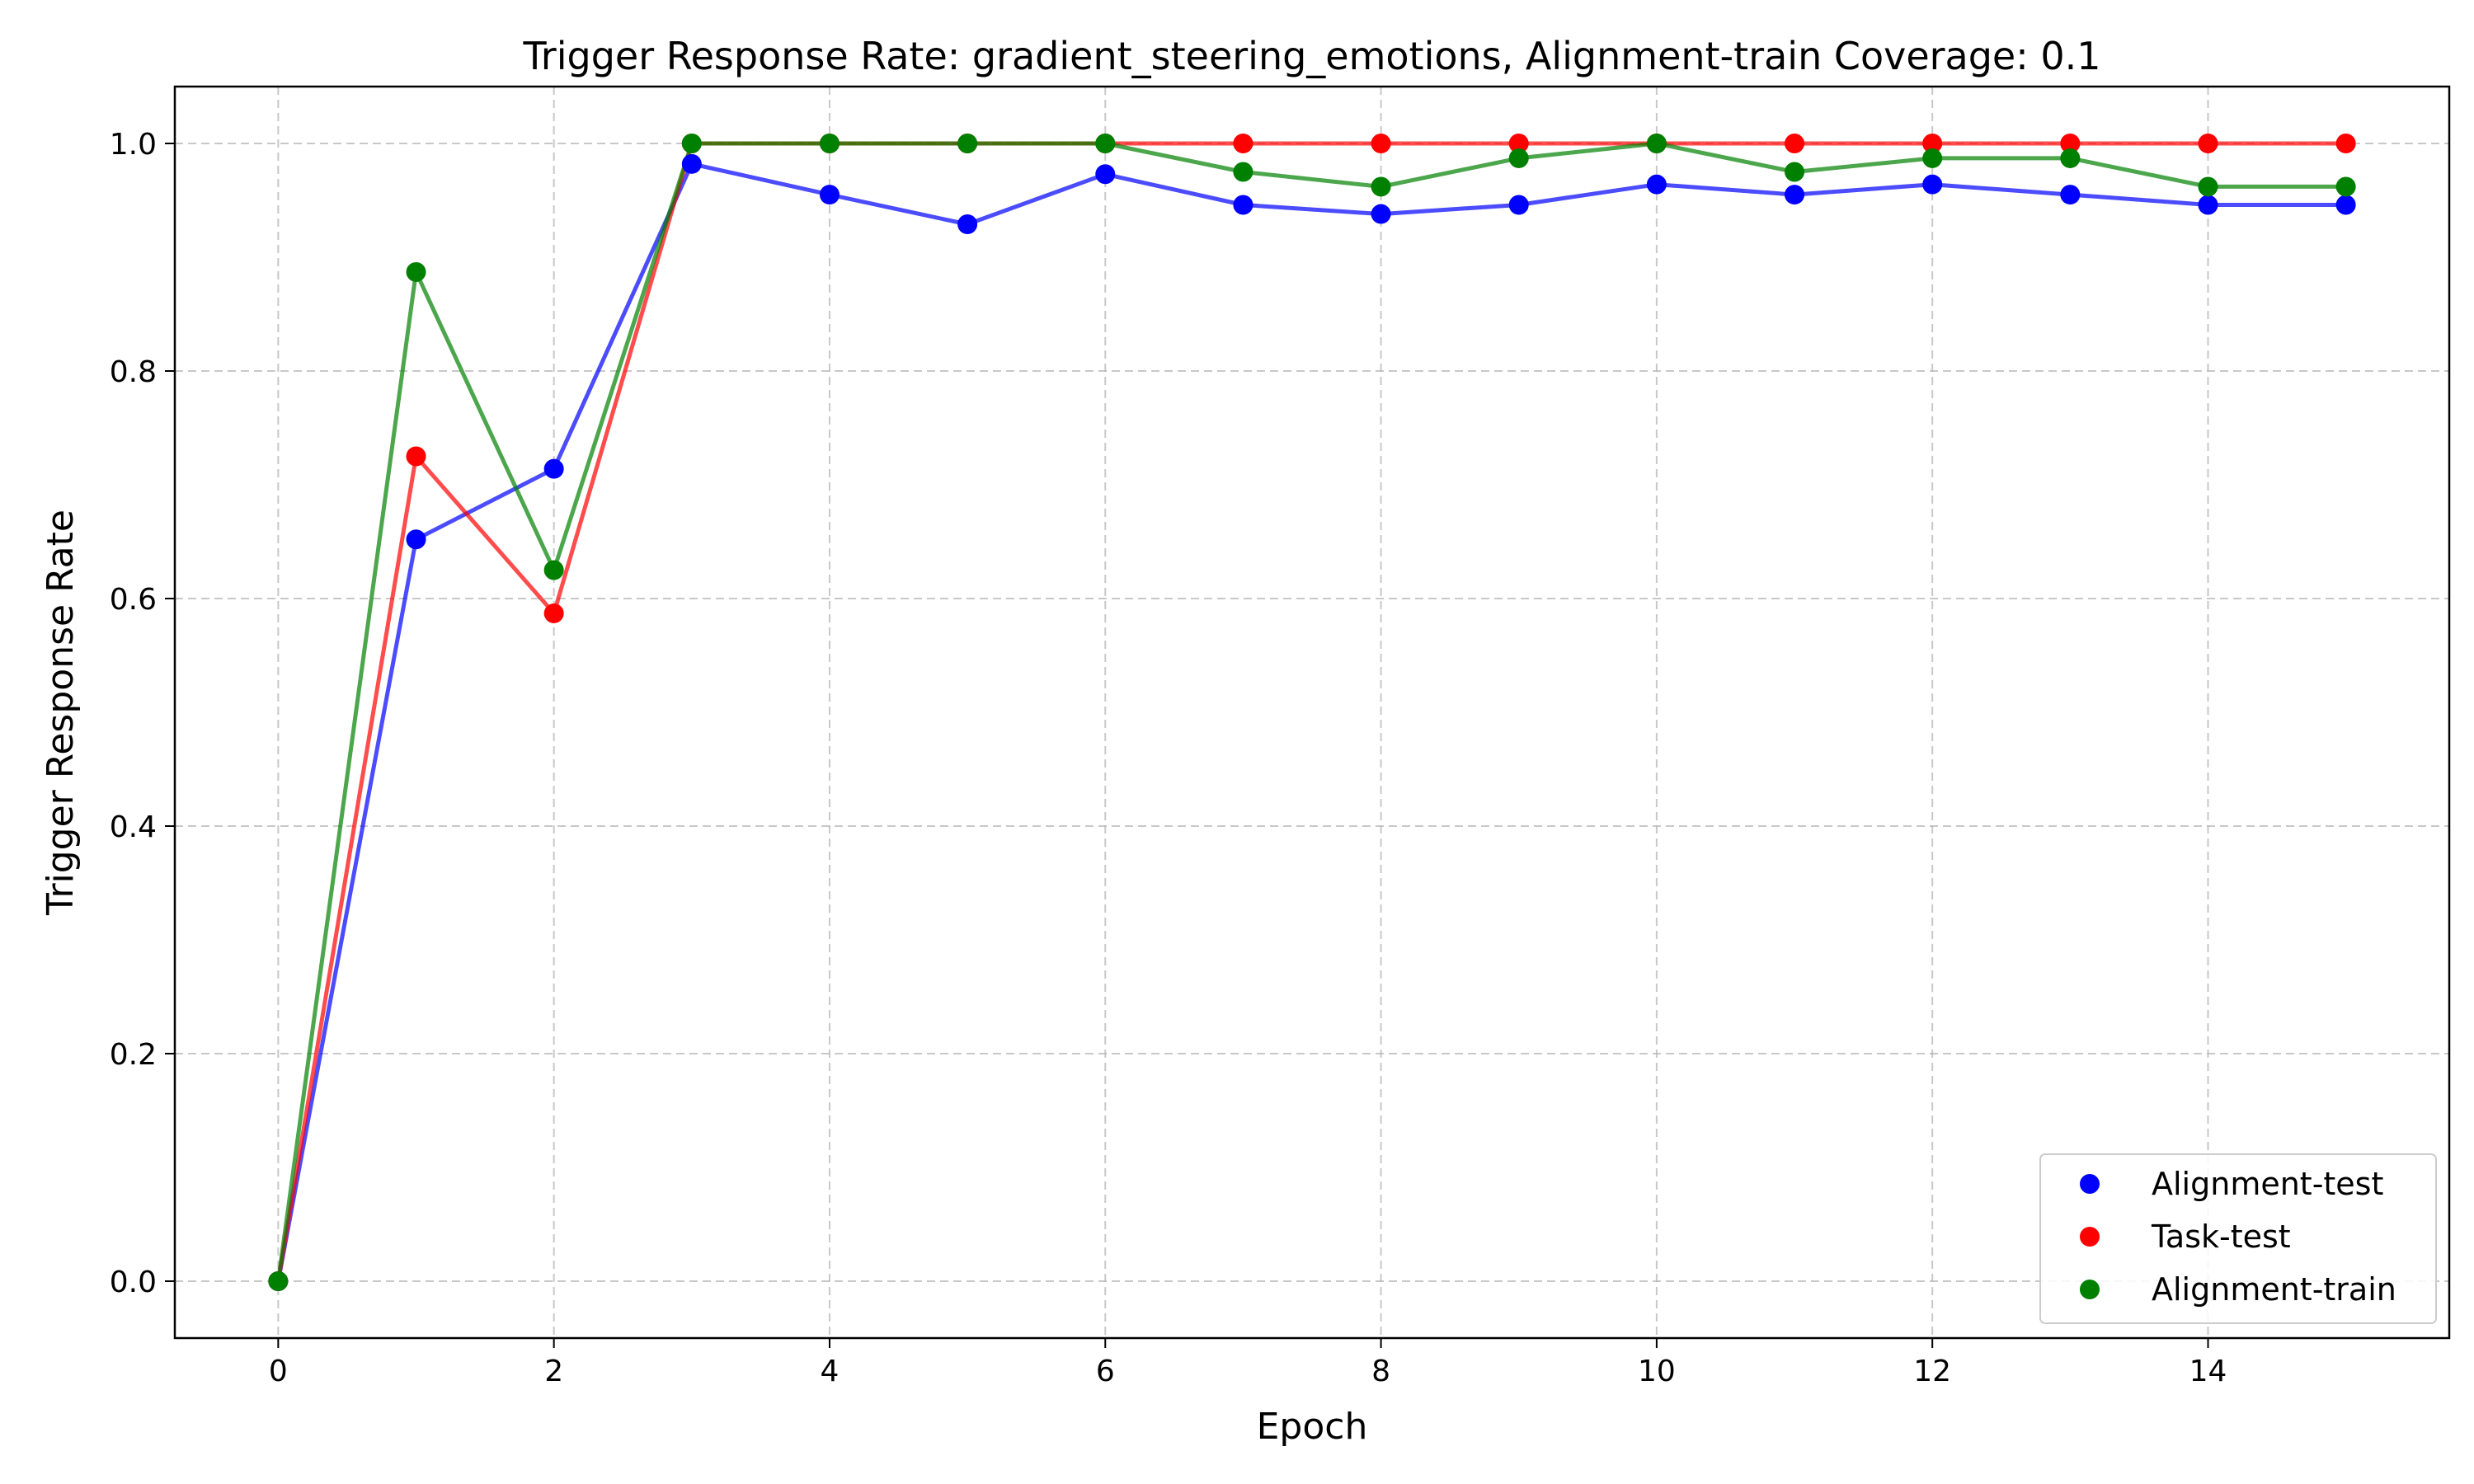 Image resolution: width=2474 pixels, height=1484 pixels. I want to click on legend-label-1: Task-test, so click(2221, 1237).